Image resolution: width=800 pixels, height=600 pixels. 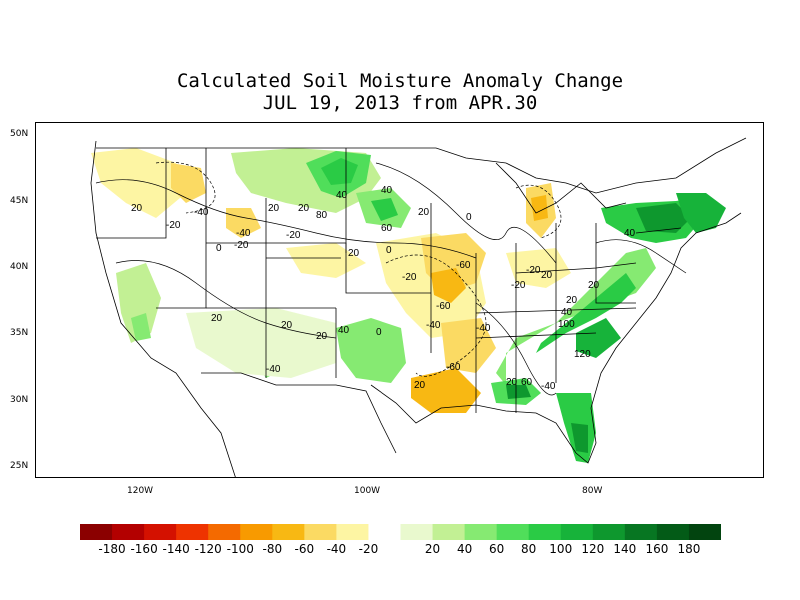 I want to click on green-region-southeast-core, so click(x=586, y=313).